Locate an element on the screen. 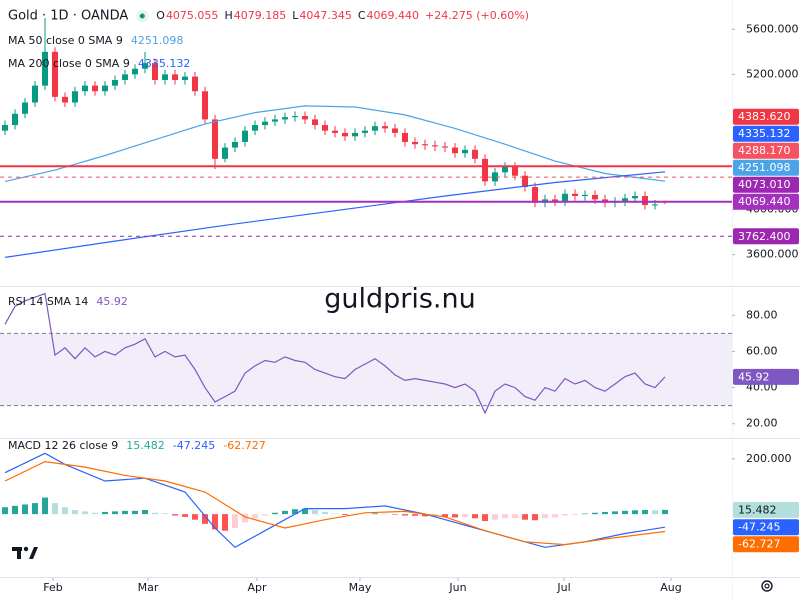 This screenshot has height=600, width=800. legend-name: MA 50 close 0 SMA 9 is located at coordinates (65, 40).